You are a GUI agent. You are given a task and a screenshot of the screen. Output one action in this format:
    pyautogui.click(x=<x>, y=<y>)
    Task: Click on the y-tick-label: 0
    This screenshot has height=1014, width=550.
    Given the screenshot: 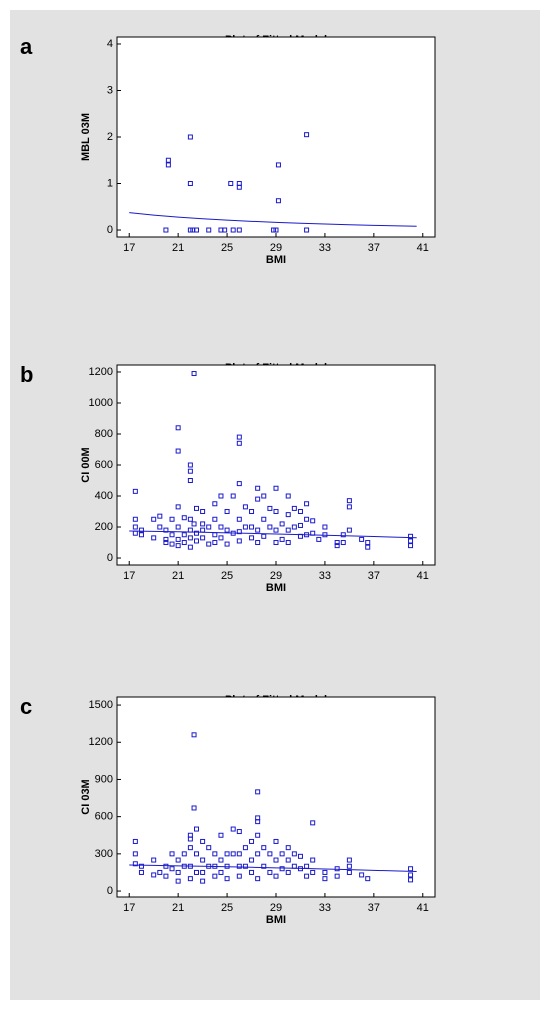 What is the action you would take?
    pyautogui.click(x=110, y=230)
    